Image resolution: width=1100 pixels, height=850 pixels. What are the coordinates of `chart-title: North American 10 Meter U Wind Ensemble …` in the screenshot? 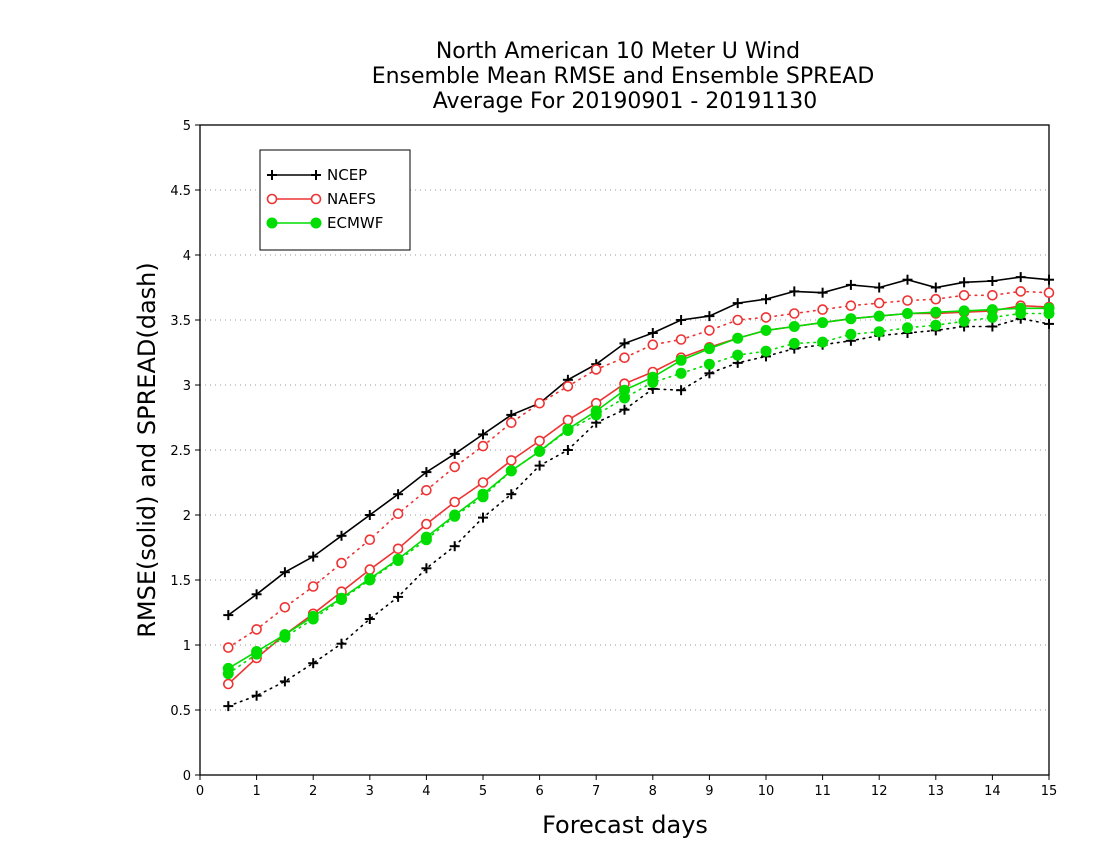 It's located at (623, 76).